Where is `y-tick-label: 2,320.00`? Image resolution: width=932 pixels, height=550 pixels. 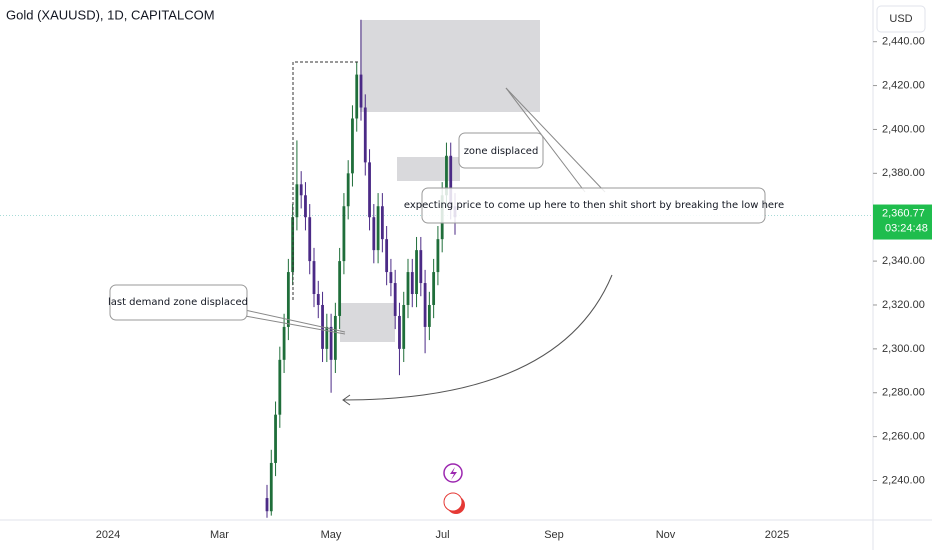
y-tick-label: 2,320.00 is located at coordinates (903, 305).